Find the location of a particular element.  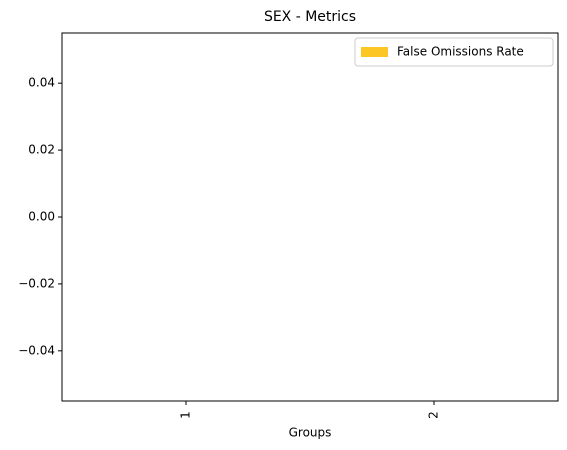

y-tick-label: −0.04 is located at coordinates (36, 350).